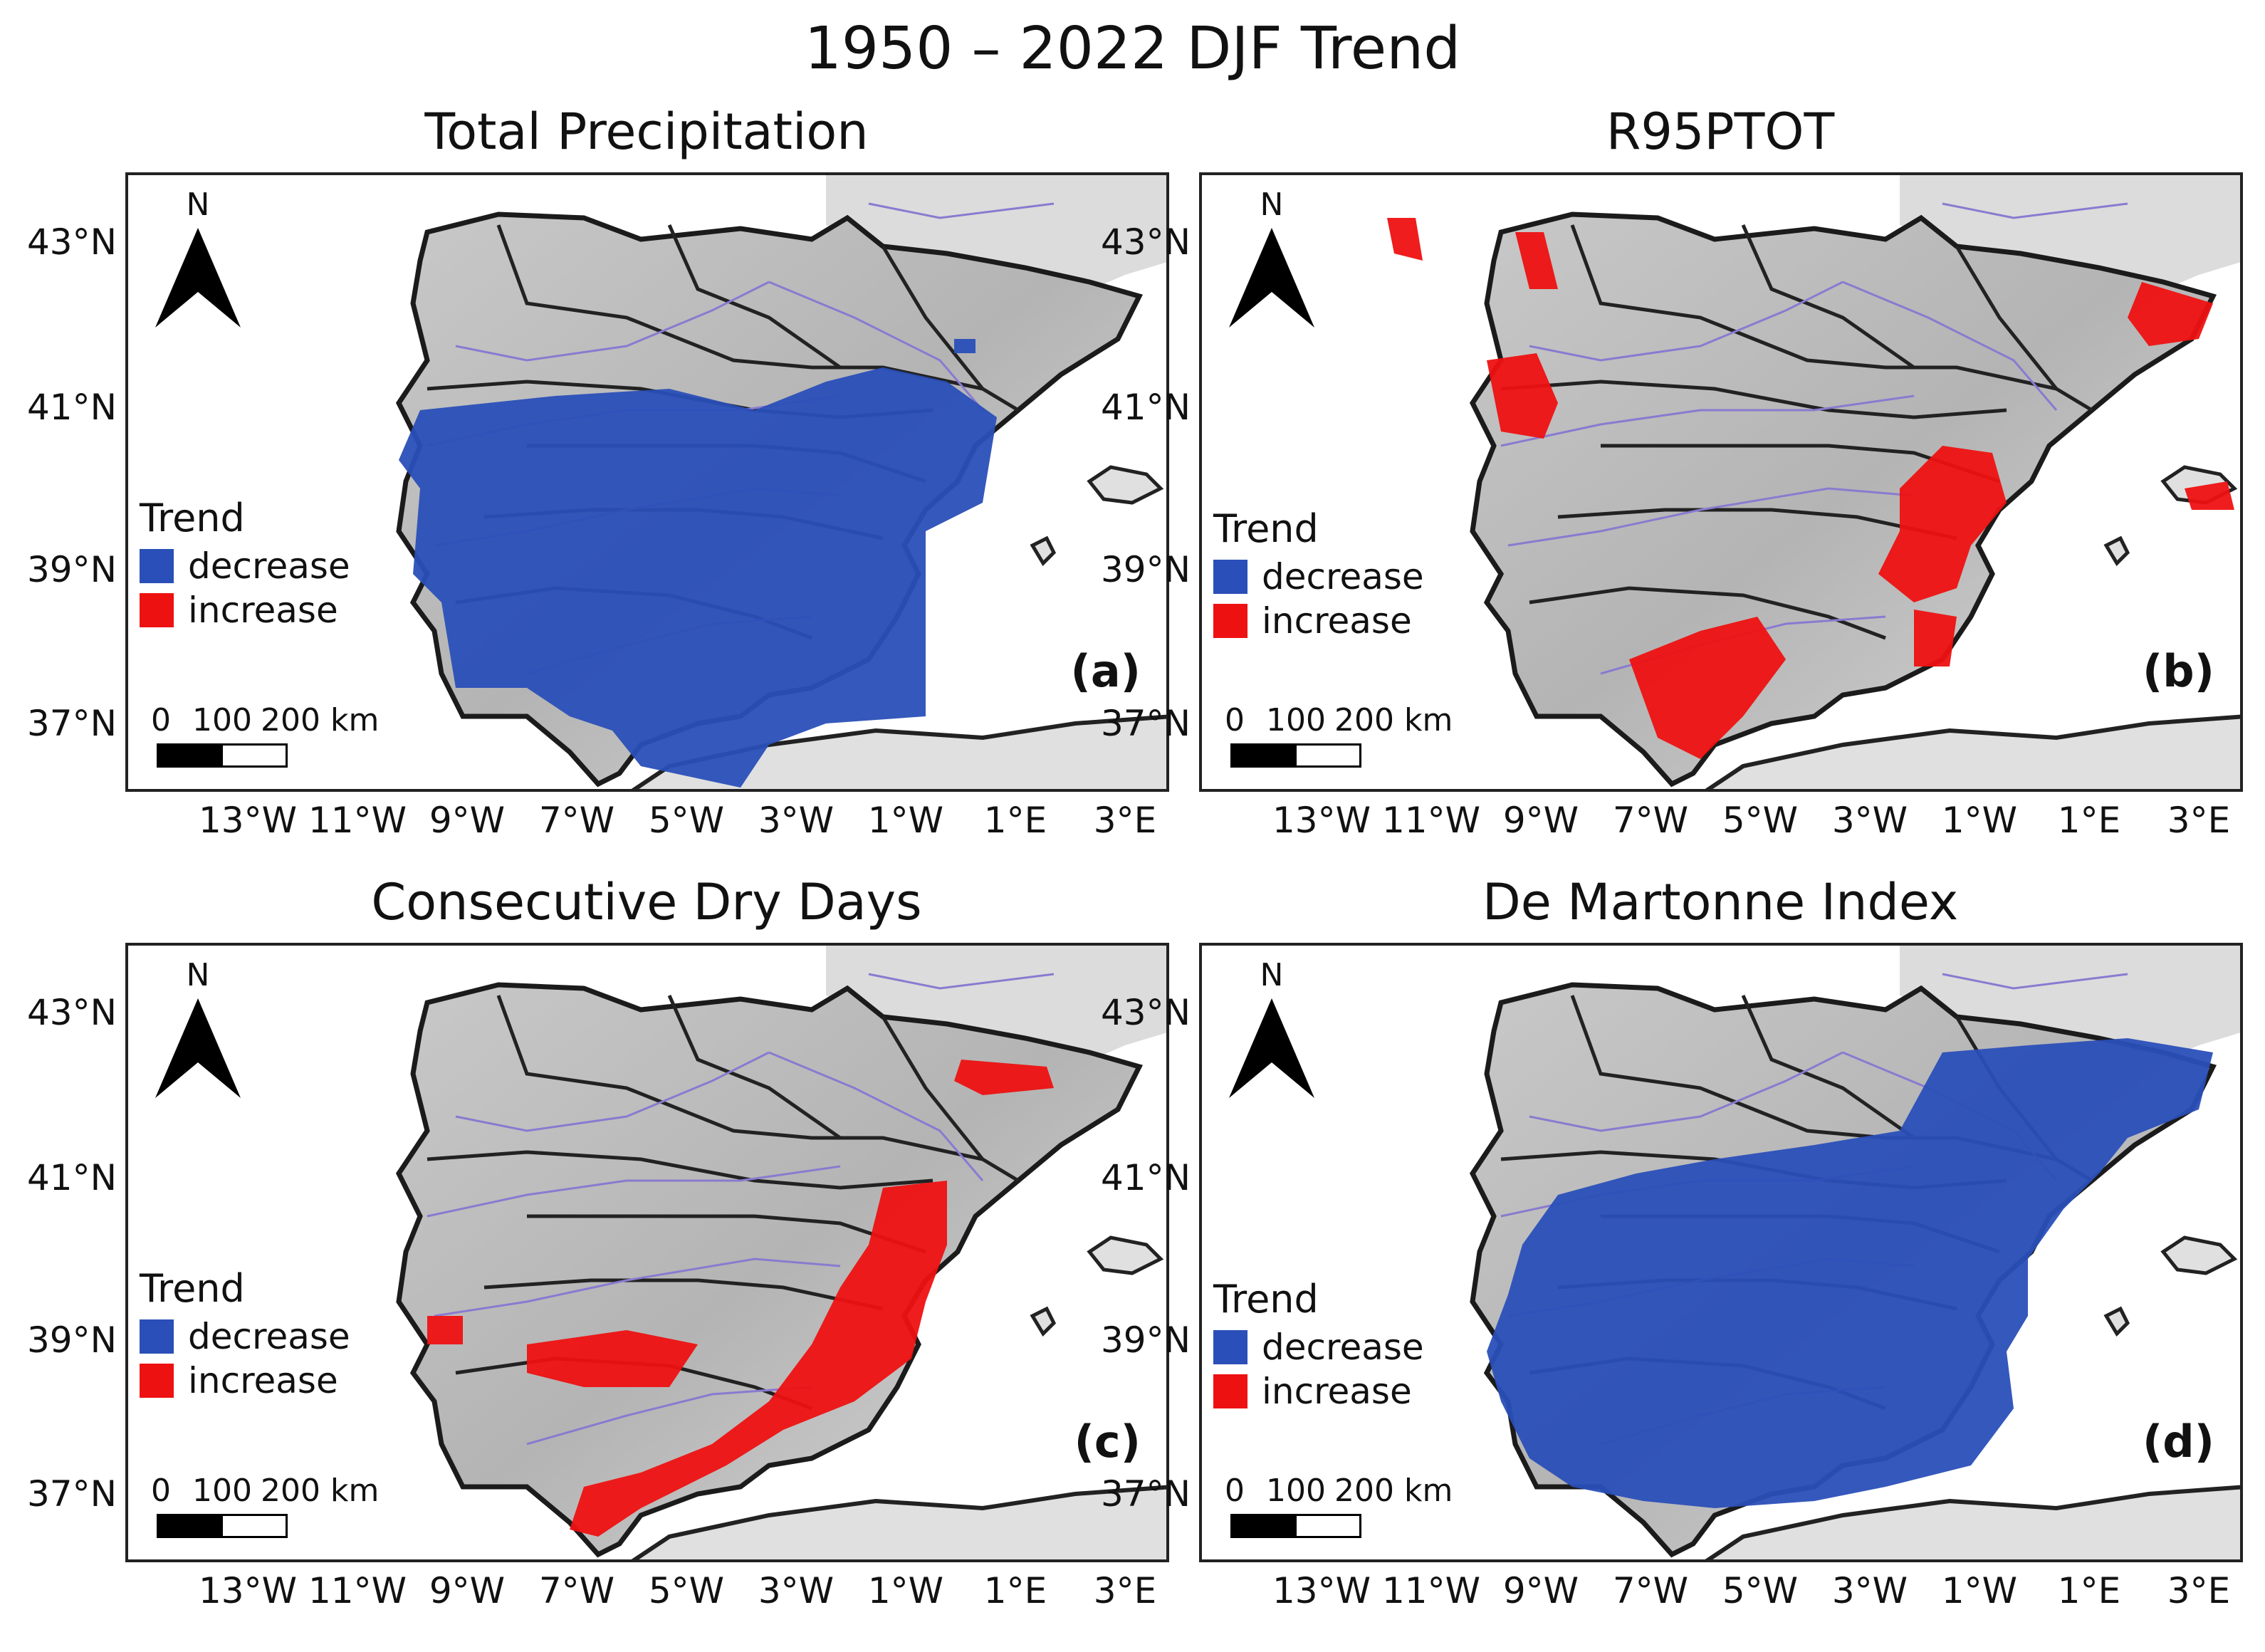 This screenshot has height=1652, width=2265. I want to click on panel-label-b: (b), so click(2178, 671).